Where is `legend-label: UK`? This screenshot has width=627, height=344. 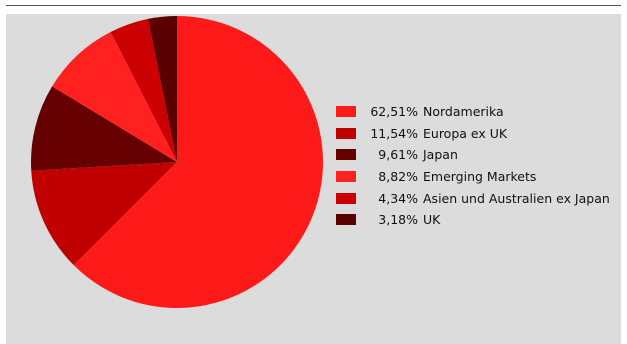 legend-label: UK is located at coordinates (432, 220).